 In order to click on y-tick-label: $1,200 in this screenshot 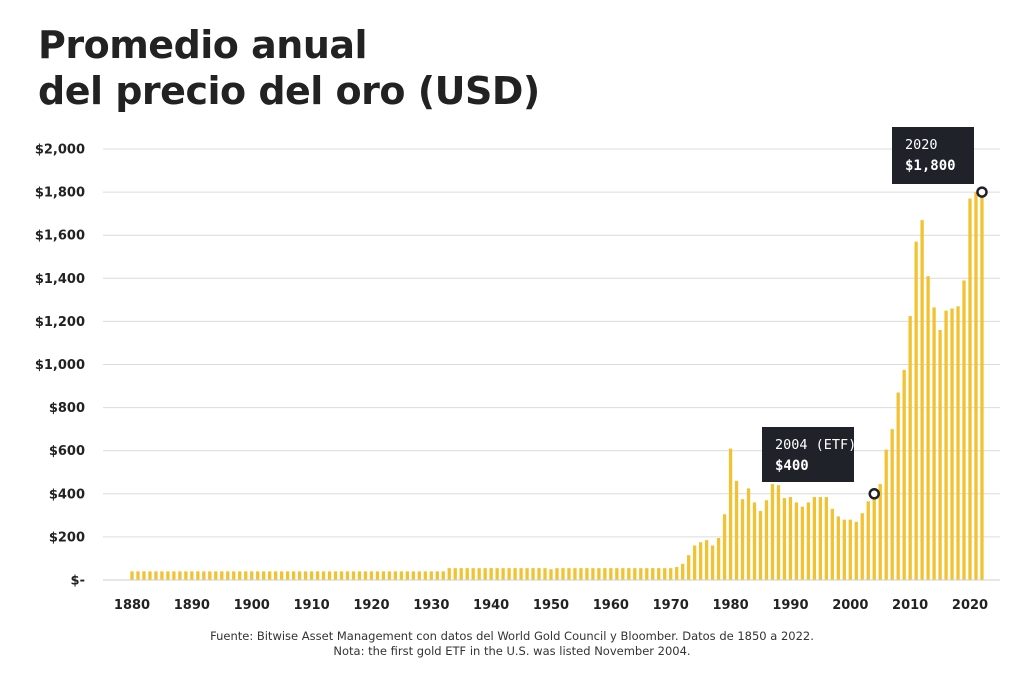, I will do `click(60, 322)`.